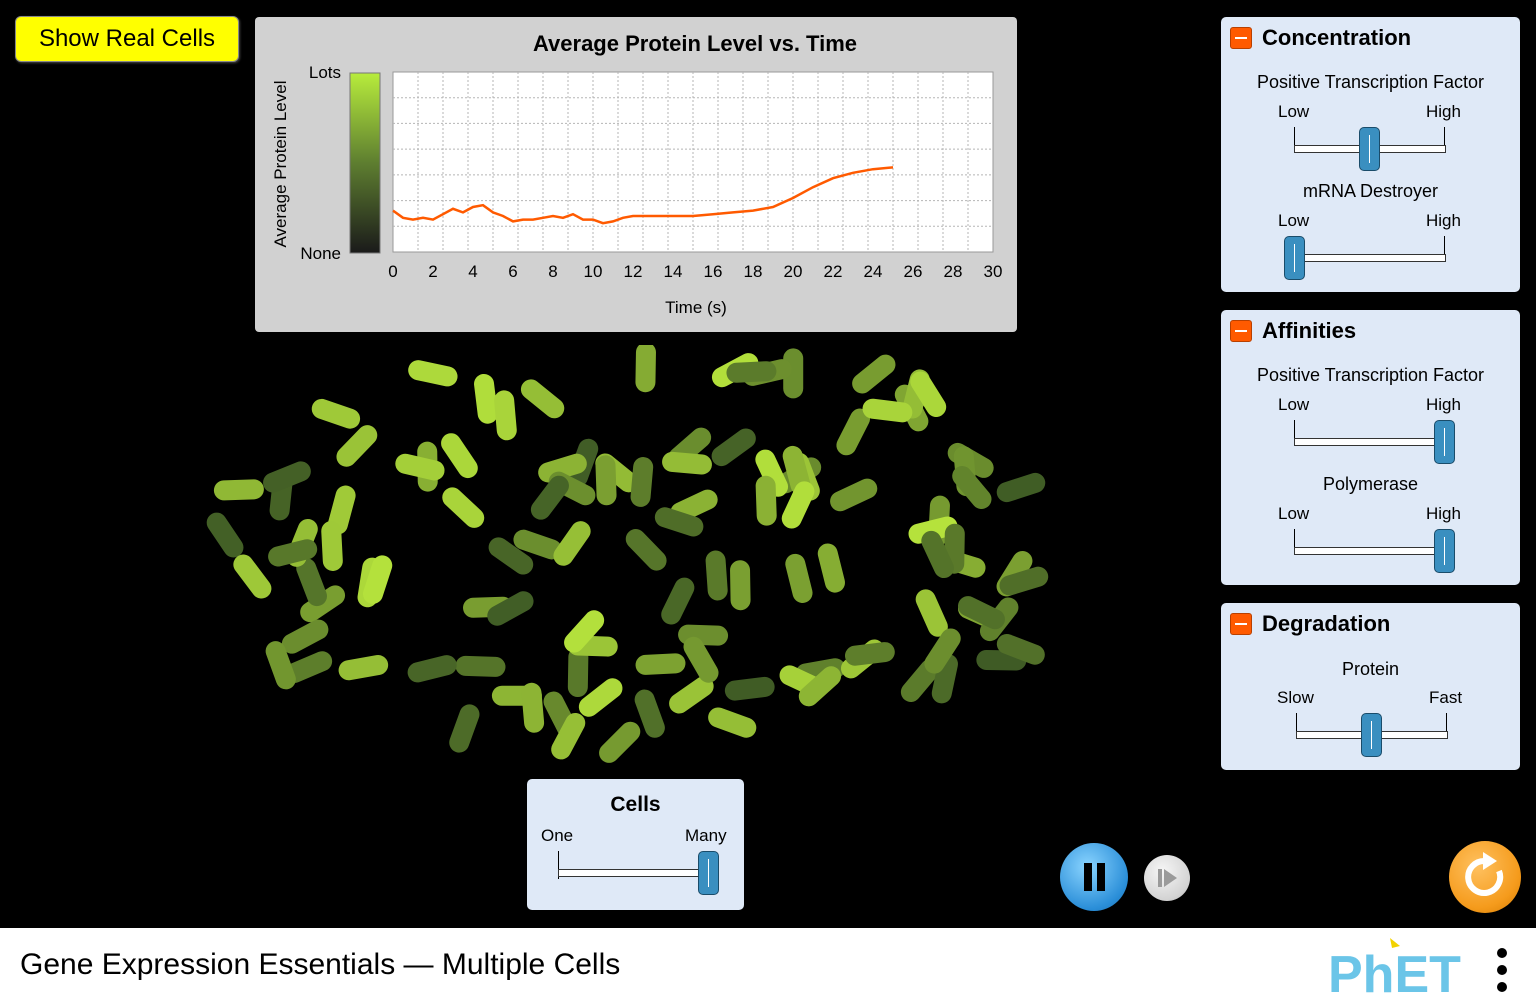 This screenshot has height=1008, width=1536. I want to click on mrna-destroyer-thumb, so click(1294, 258).